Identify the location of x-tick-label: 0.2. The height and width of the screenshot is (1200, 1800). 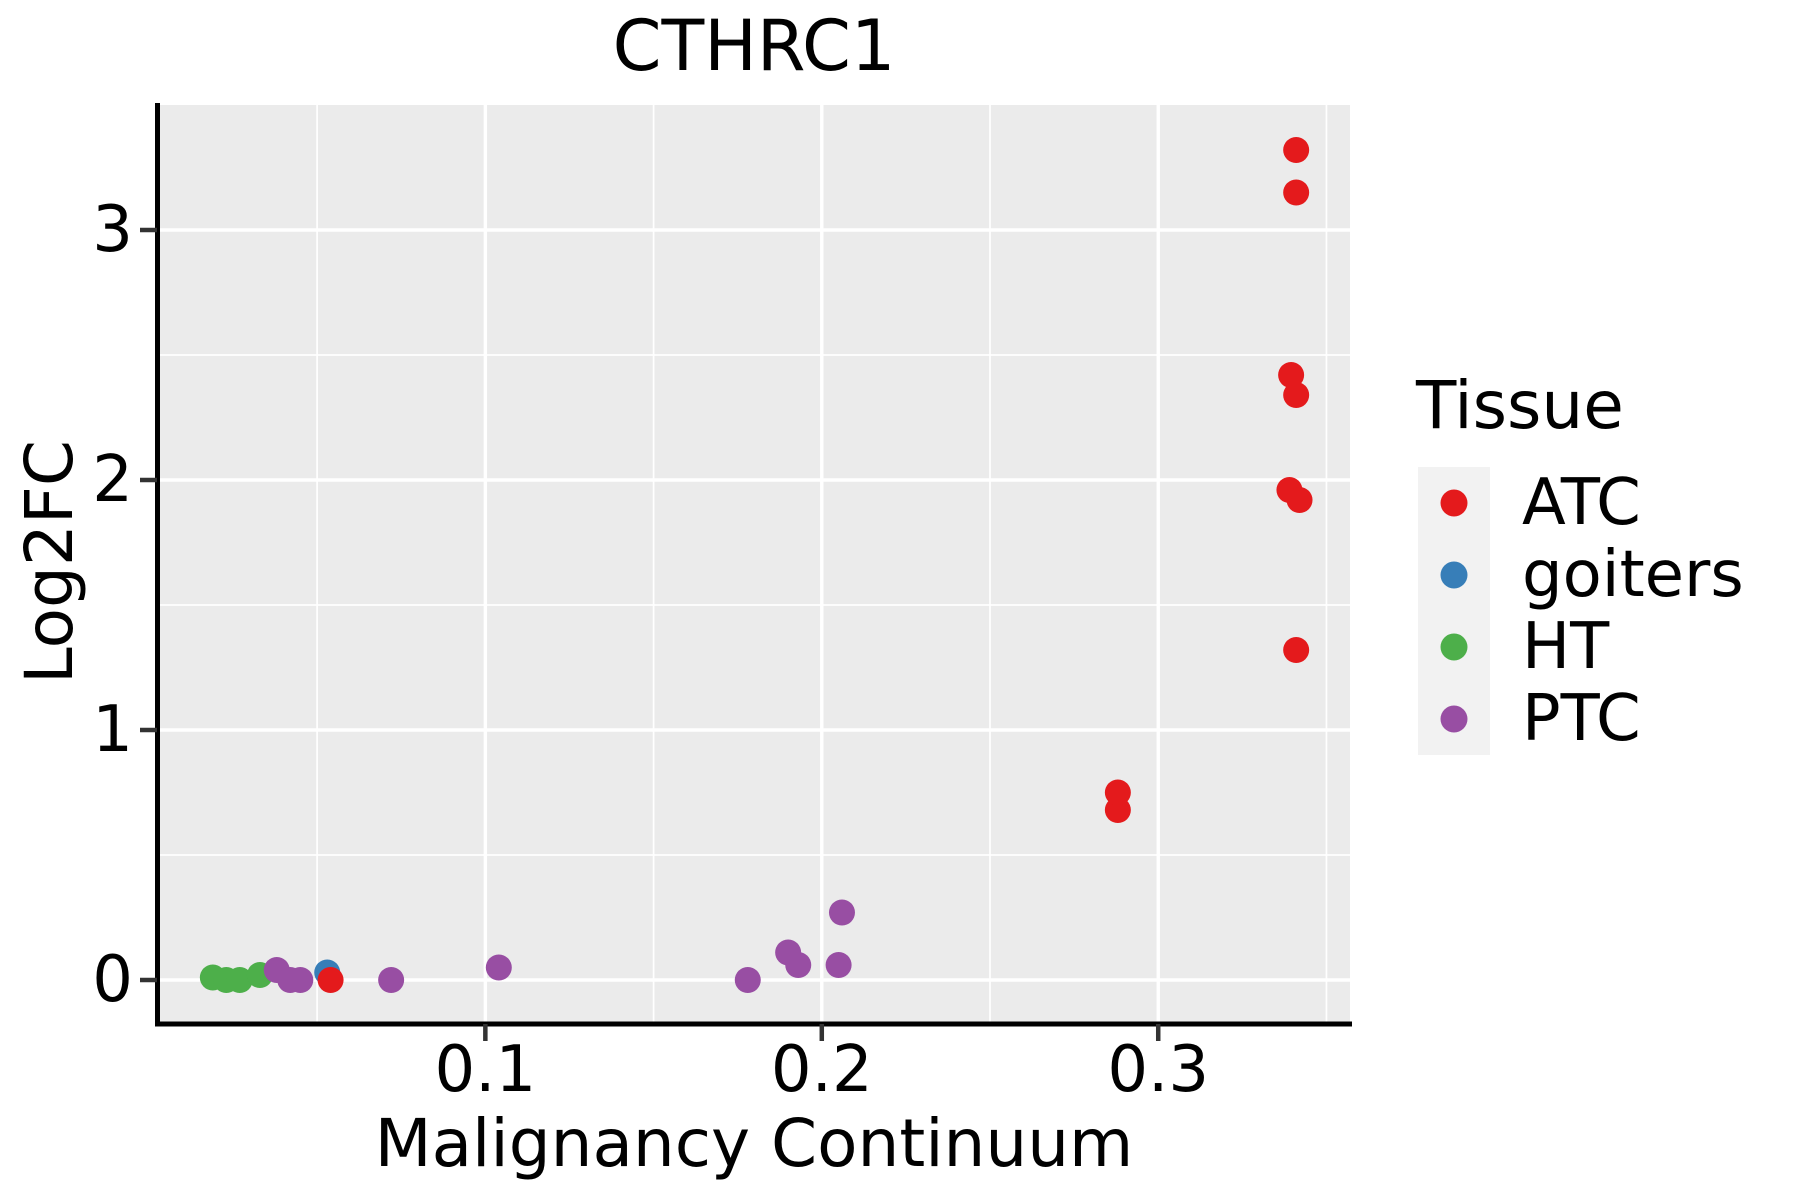
(822, 1070).